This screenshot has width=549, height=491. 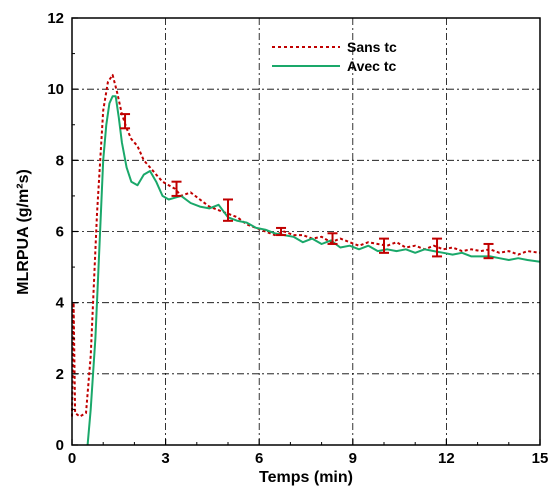 What do you see at coordinates (60, 445) in the screenshot?
I see `y-tick-label: 0` at bounding box center [60, 445].